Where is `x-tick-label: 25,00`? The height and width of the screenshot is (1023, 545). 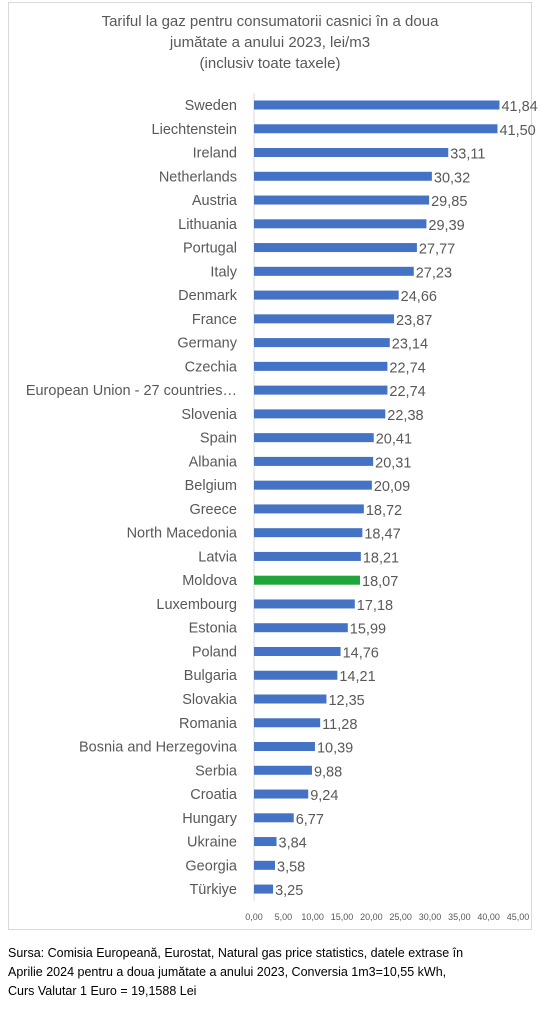
x-tick-label: 25,00 is located at coordinates (400, 917).